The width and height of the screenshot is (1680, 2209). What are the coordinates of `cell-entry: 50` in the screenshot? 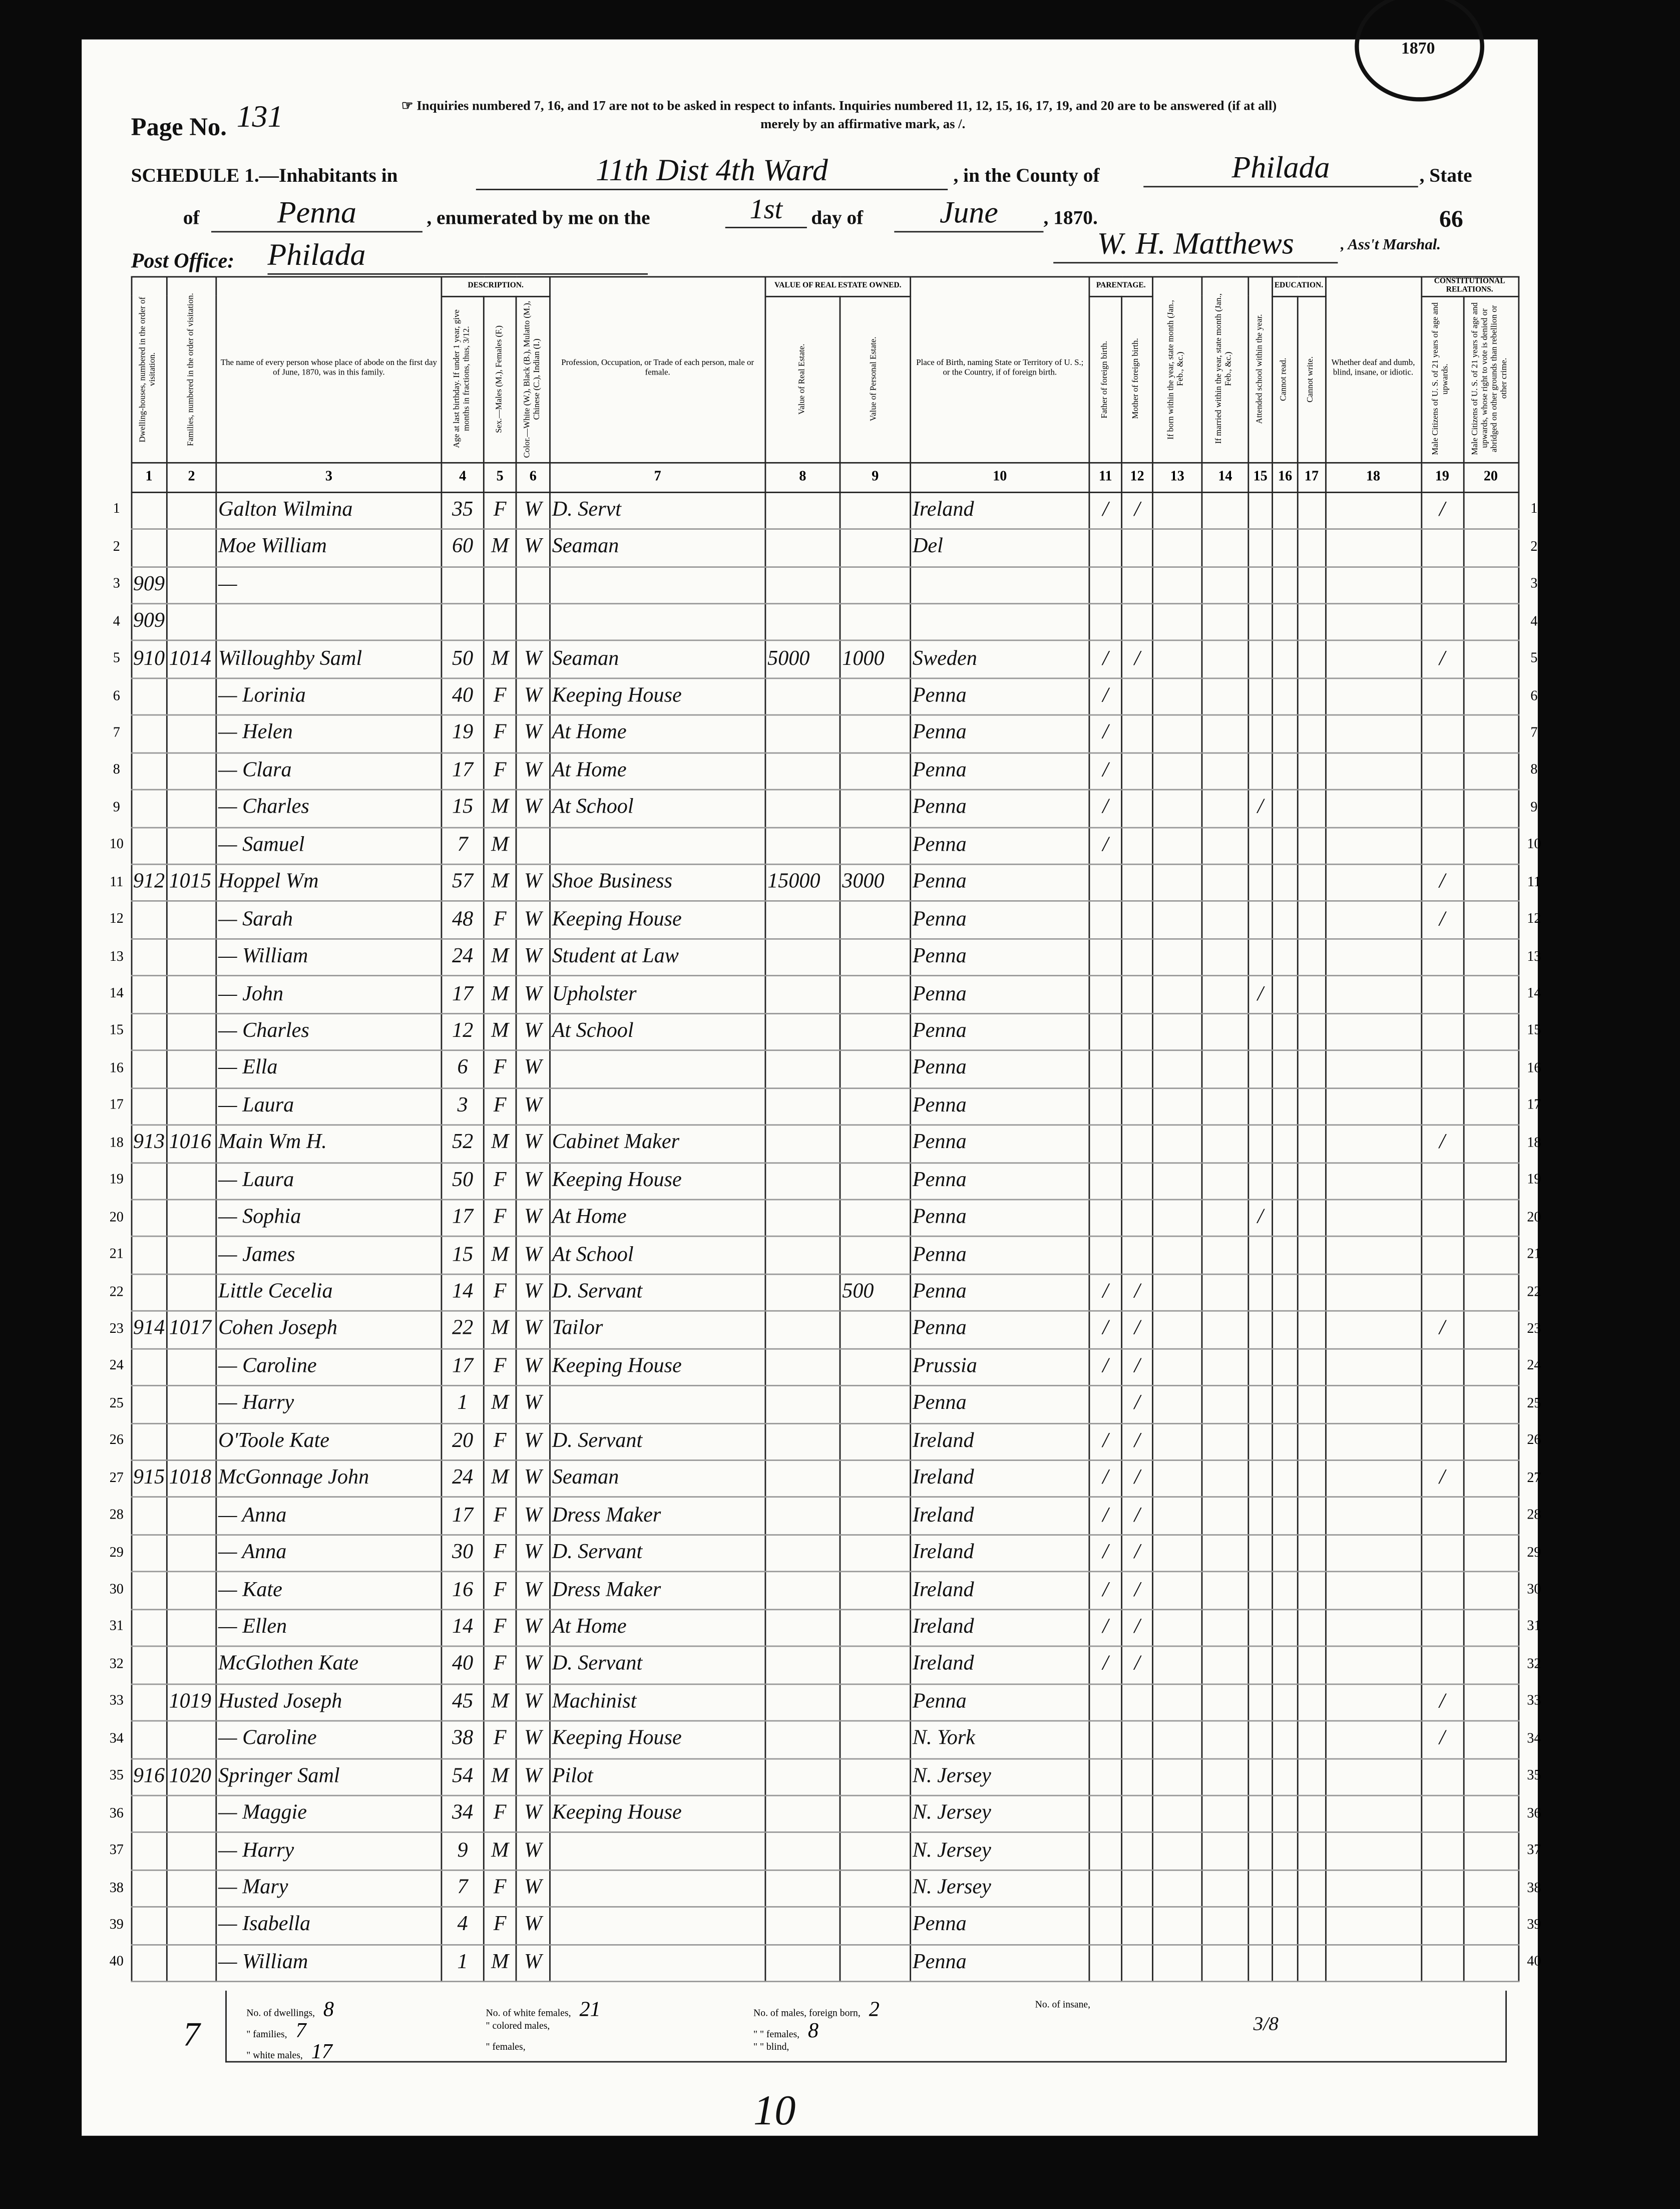 It's located at (463, 659).